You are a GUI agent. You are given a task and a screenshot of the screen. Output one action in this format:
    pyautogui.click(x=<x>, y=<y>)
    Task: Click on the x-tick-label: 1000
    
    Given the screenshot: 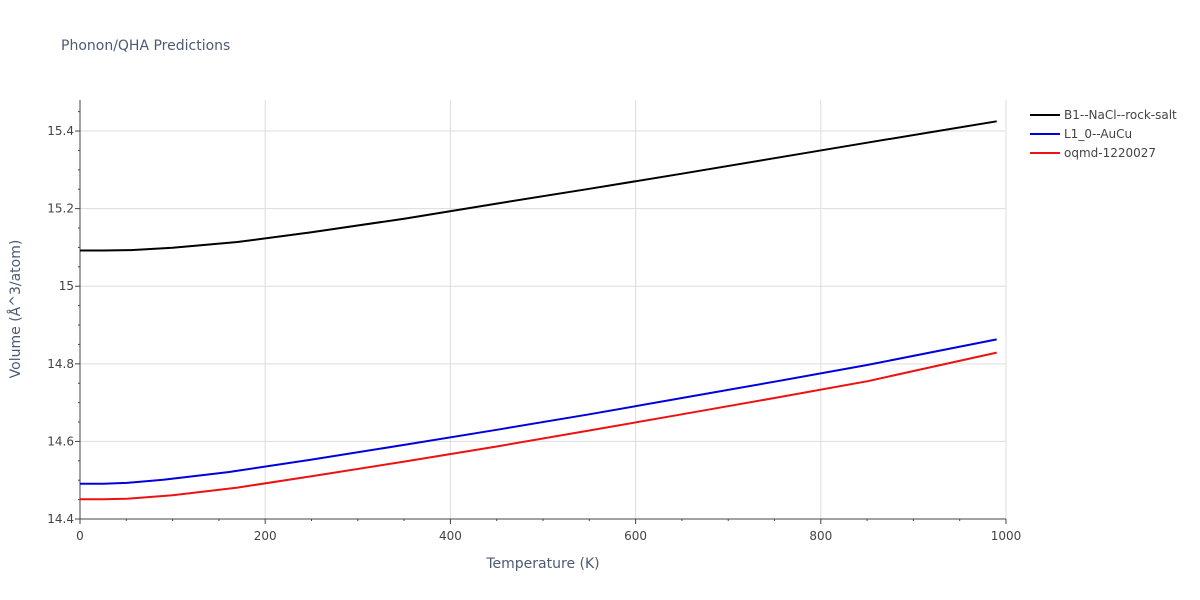 What is the action you would take?
    pyautogui.click(x=1006, y=536)
    